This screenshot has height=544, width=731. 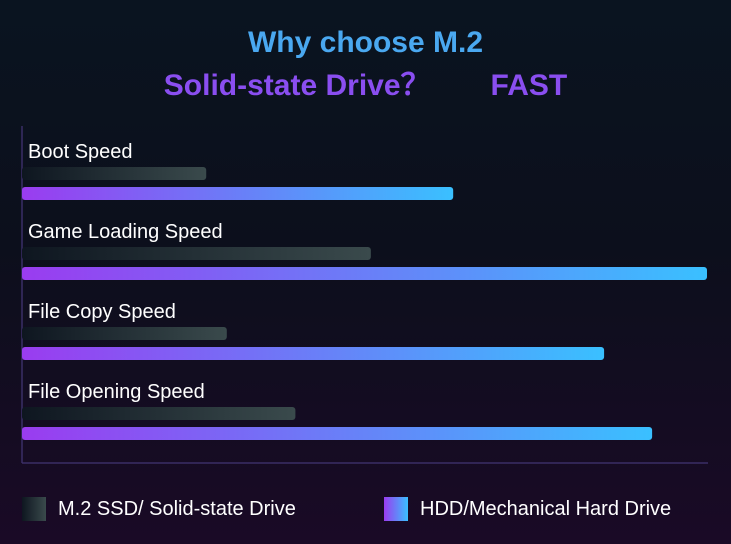 I want to click on chart-title-tag: FAST, so click(x=529, y=85).